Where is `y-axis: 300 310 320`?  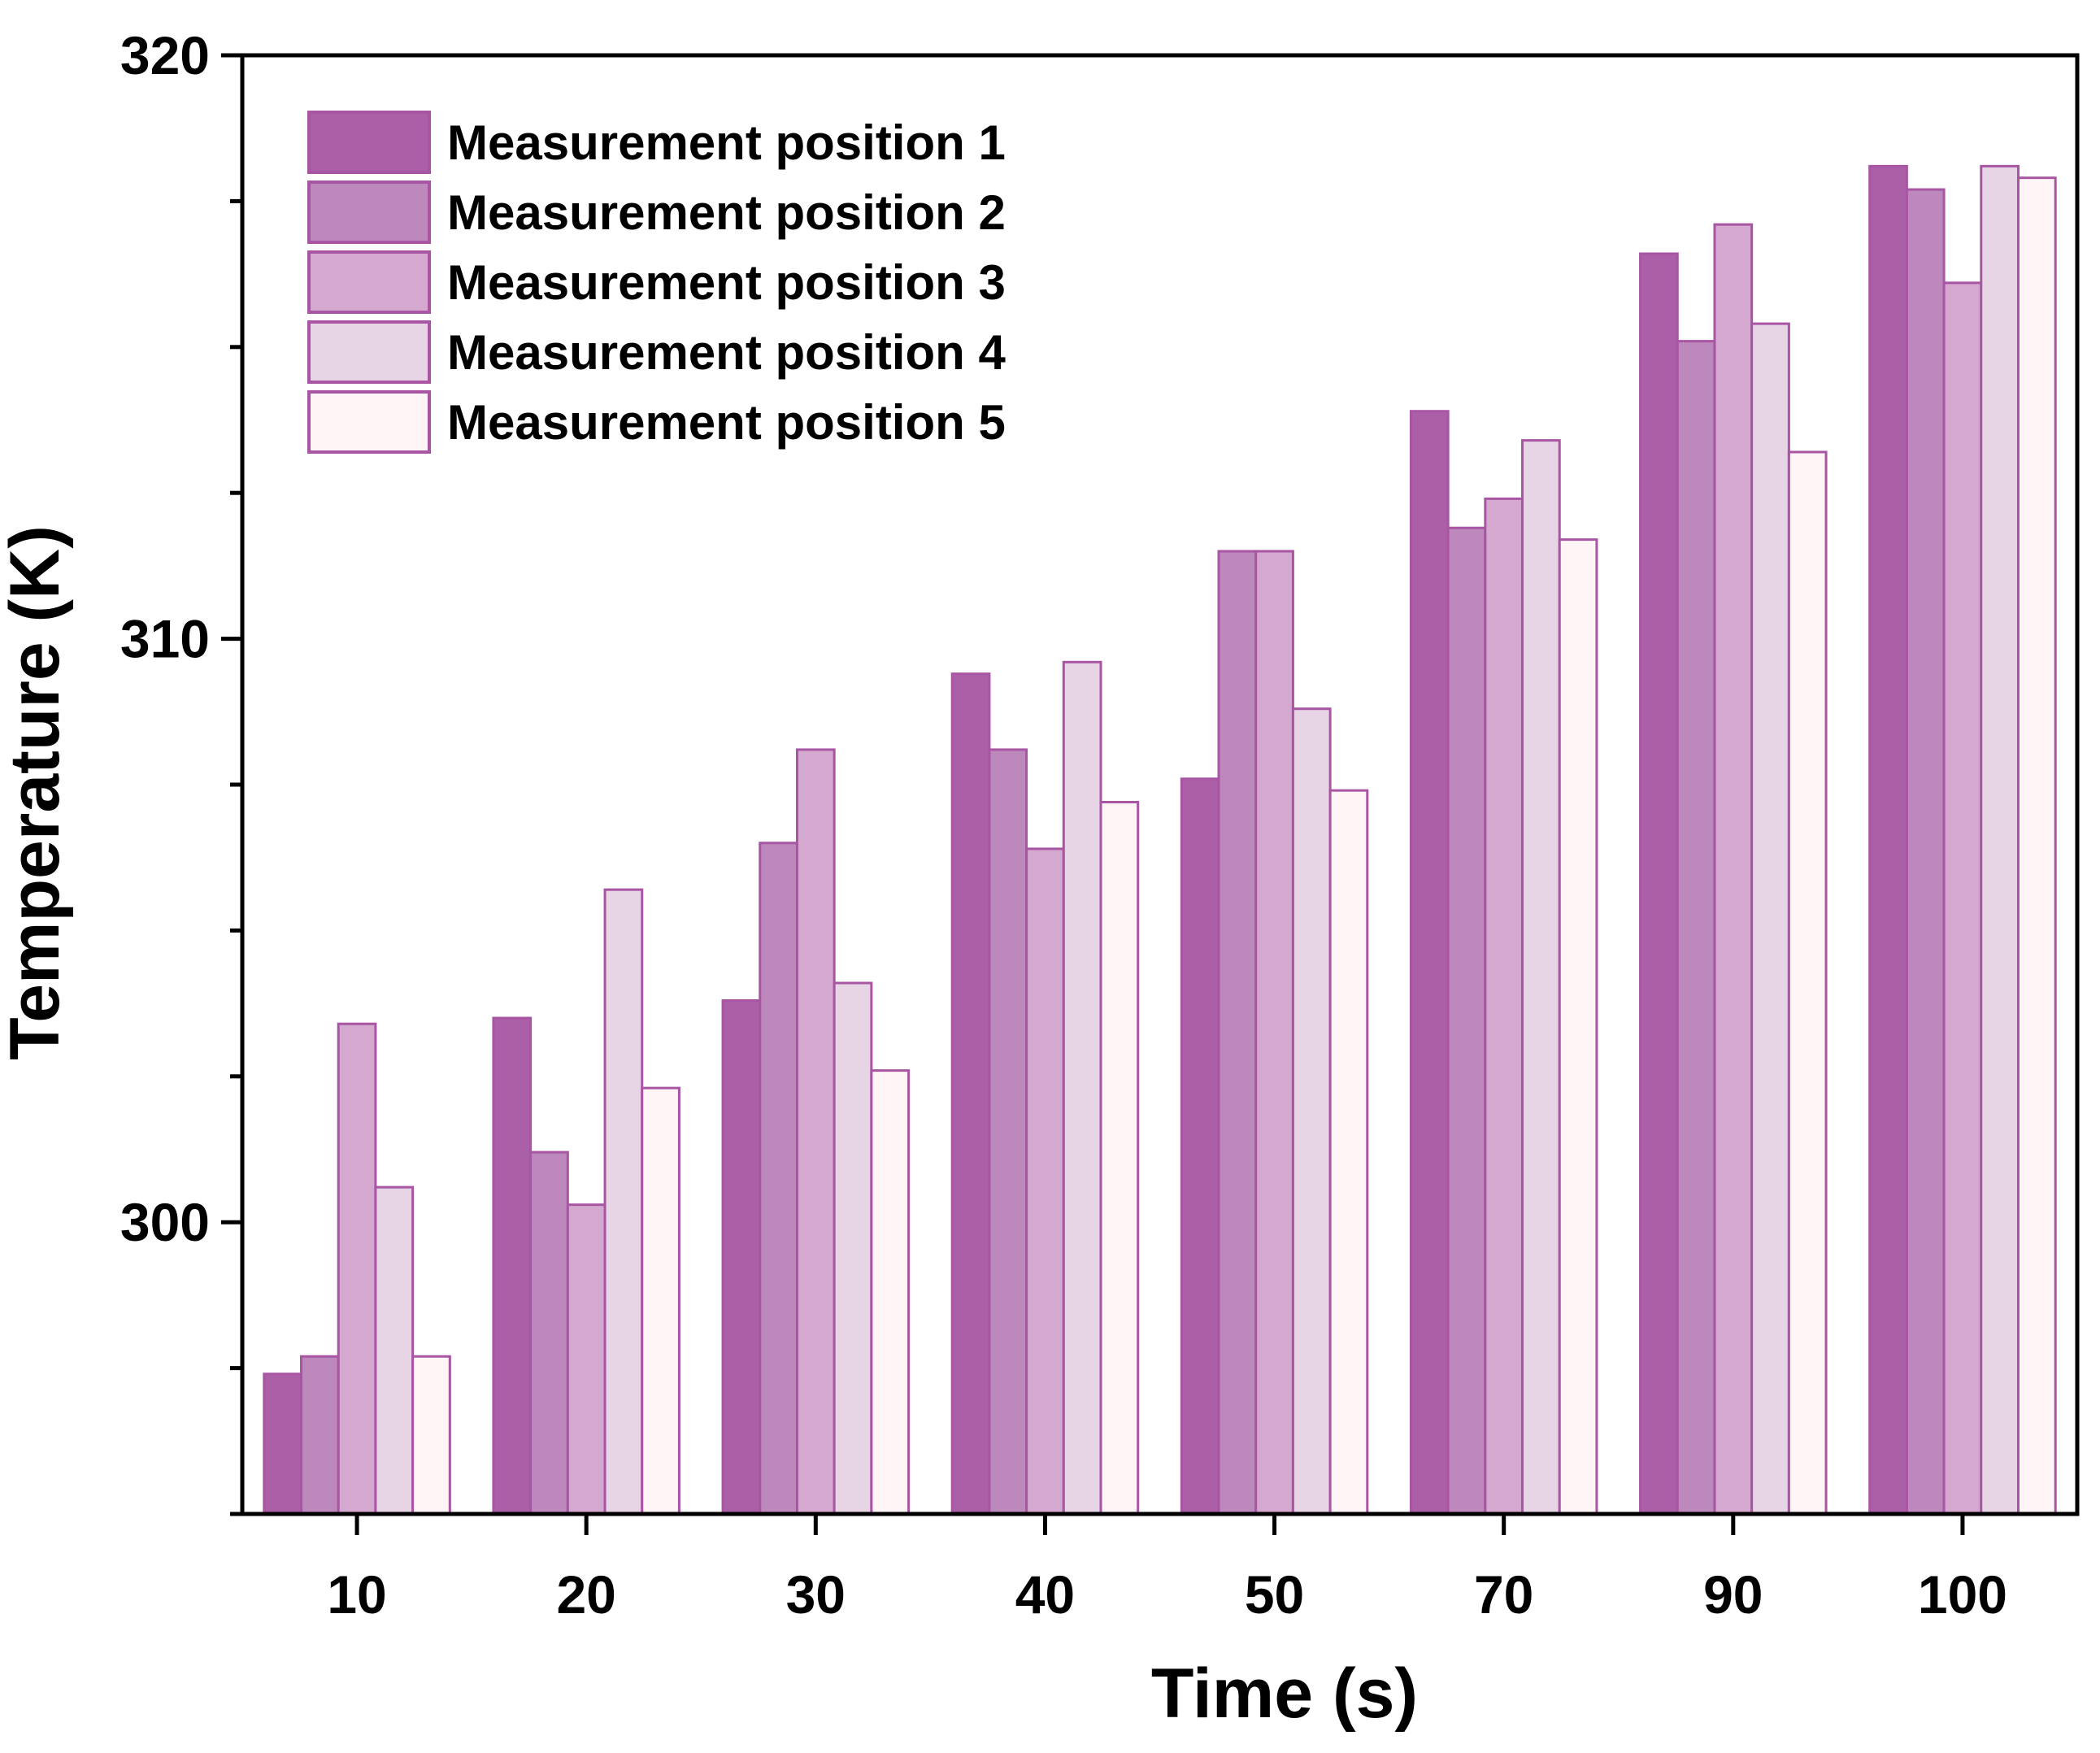
y-axis: 300 310 320 is located at coordinates (181, 770).